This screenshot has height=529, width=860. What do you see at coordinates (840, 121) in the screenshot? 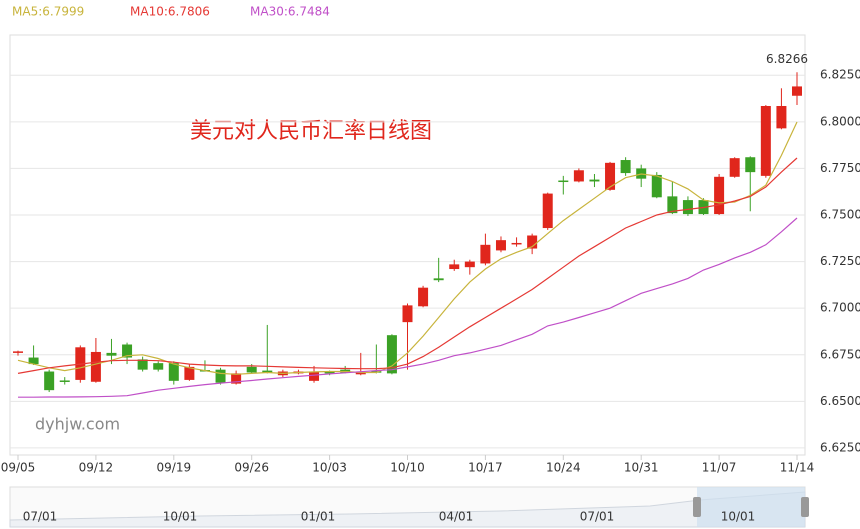
I see `y-tick-label: 6.8000` at bounding box center [840, 121].